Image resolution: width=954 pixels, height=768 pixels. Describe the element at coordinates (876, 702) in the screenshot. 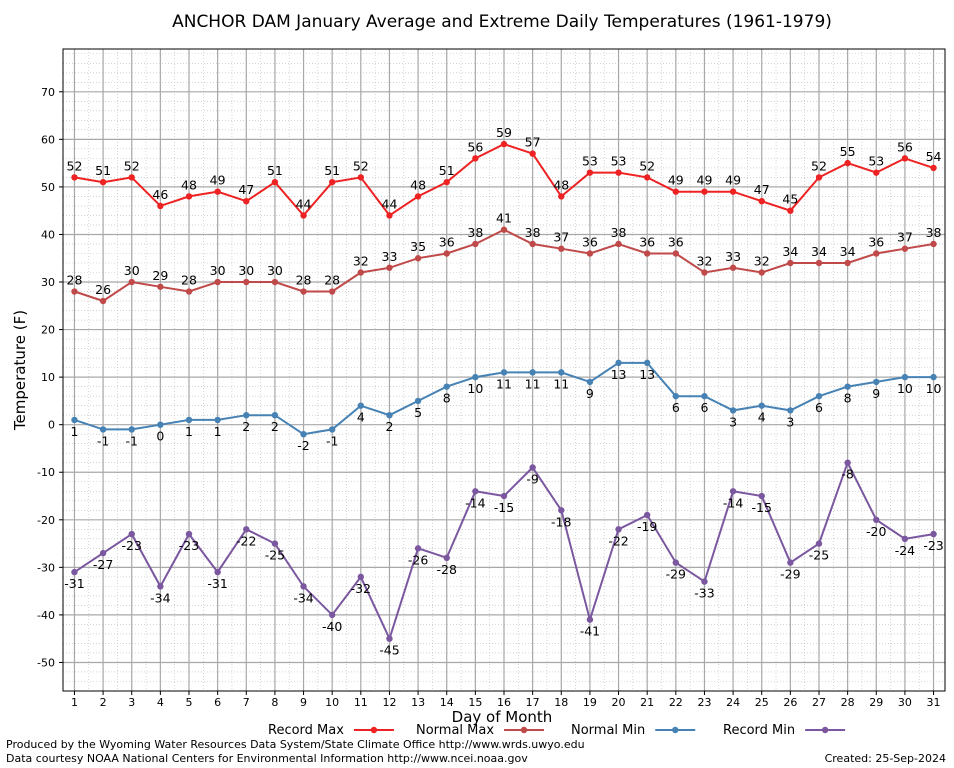

I see `x-tick-label: 29` at that location.